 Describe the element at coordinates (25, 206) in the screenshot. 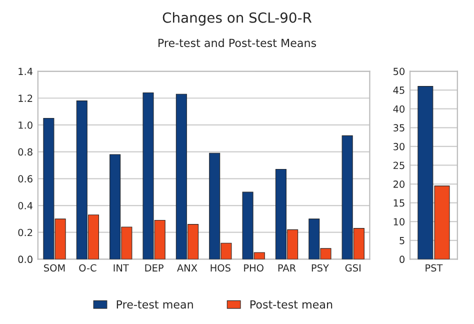

I see `y-tick-label: 0.4` at that location.